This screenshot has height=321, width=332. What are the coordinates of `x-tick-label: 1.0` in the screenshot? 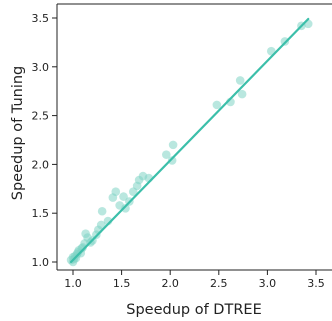 It's located at (73, 283).